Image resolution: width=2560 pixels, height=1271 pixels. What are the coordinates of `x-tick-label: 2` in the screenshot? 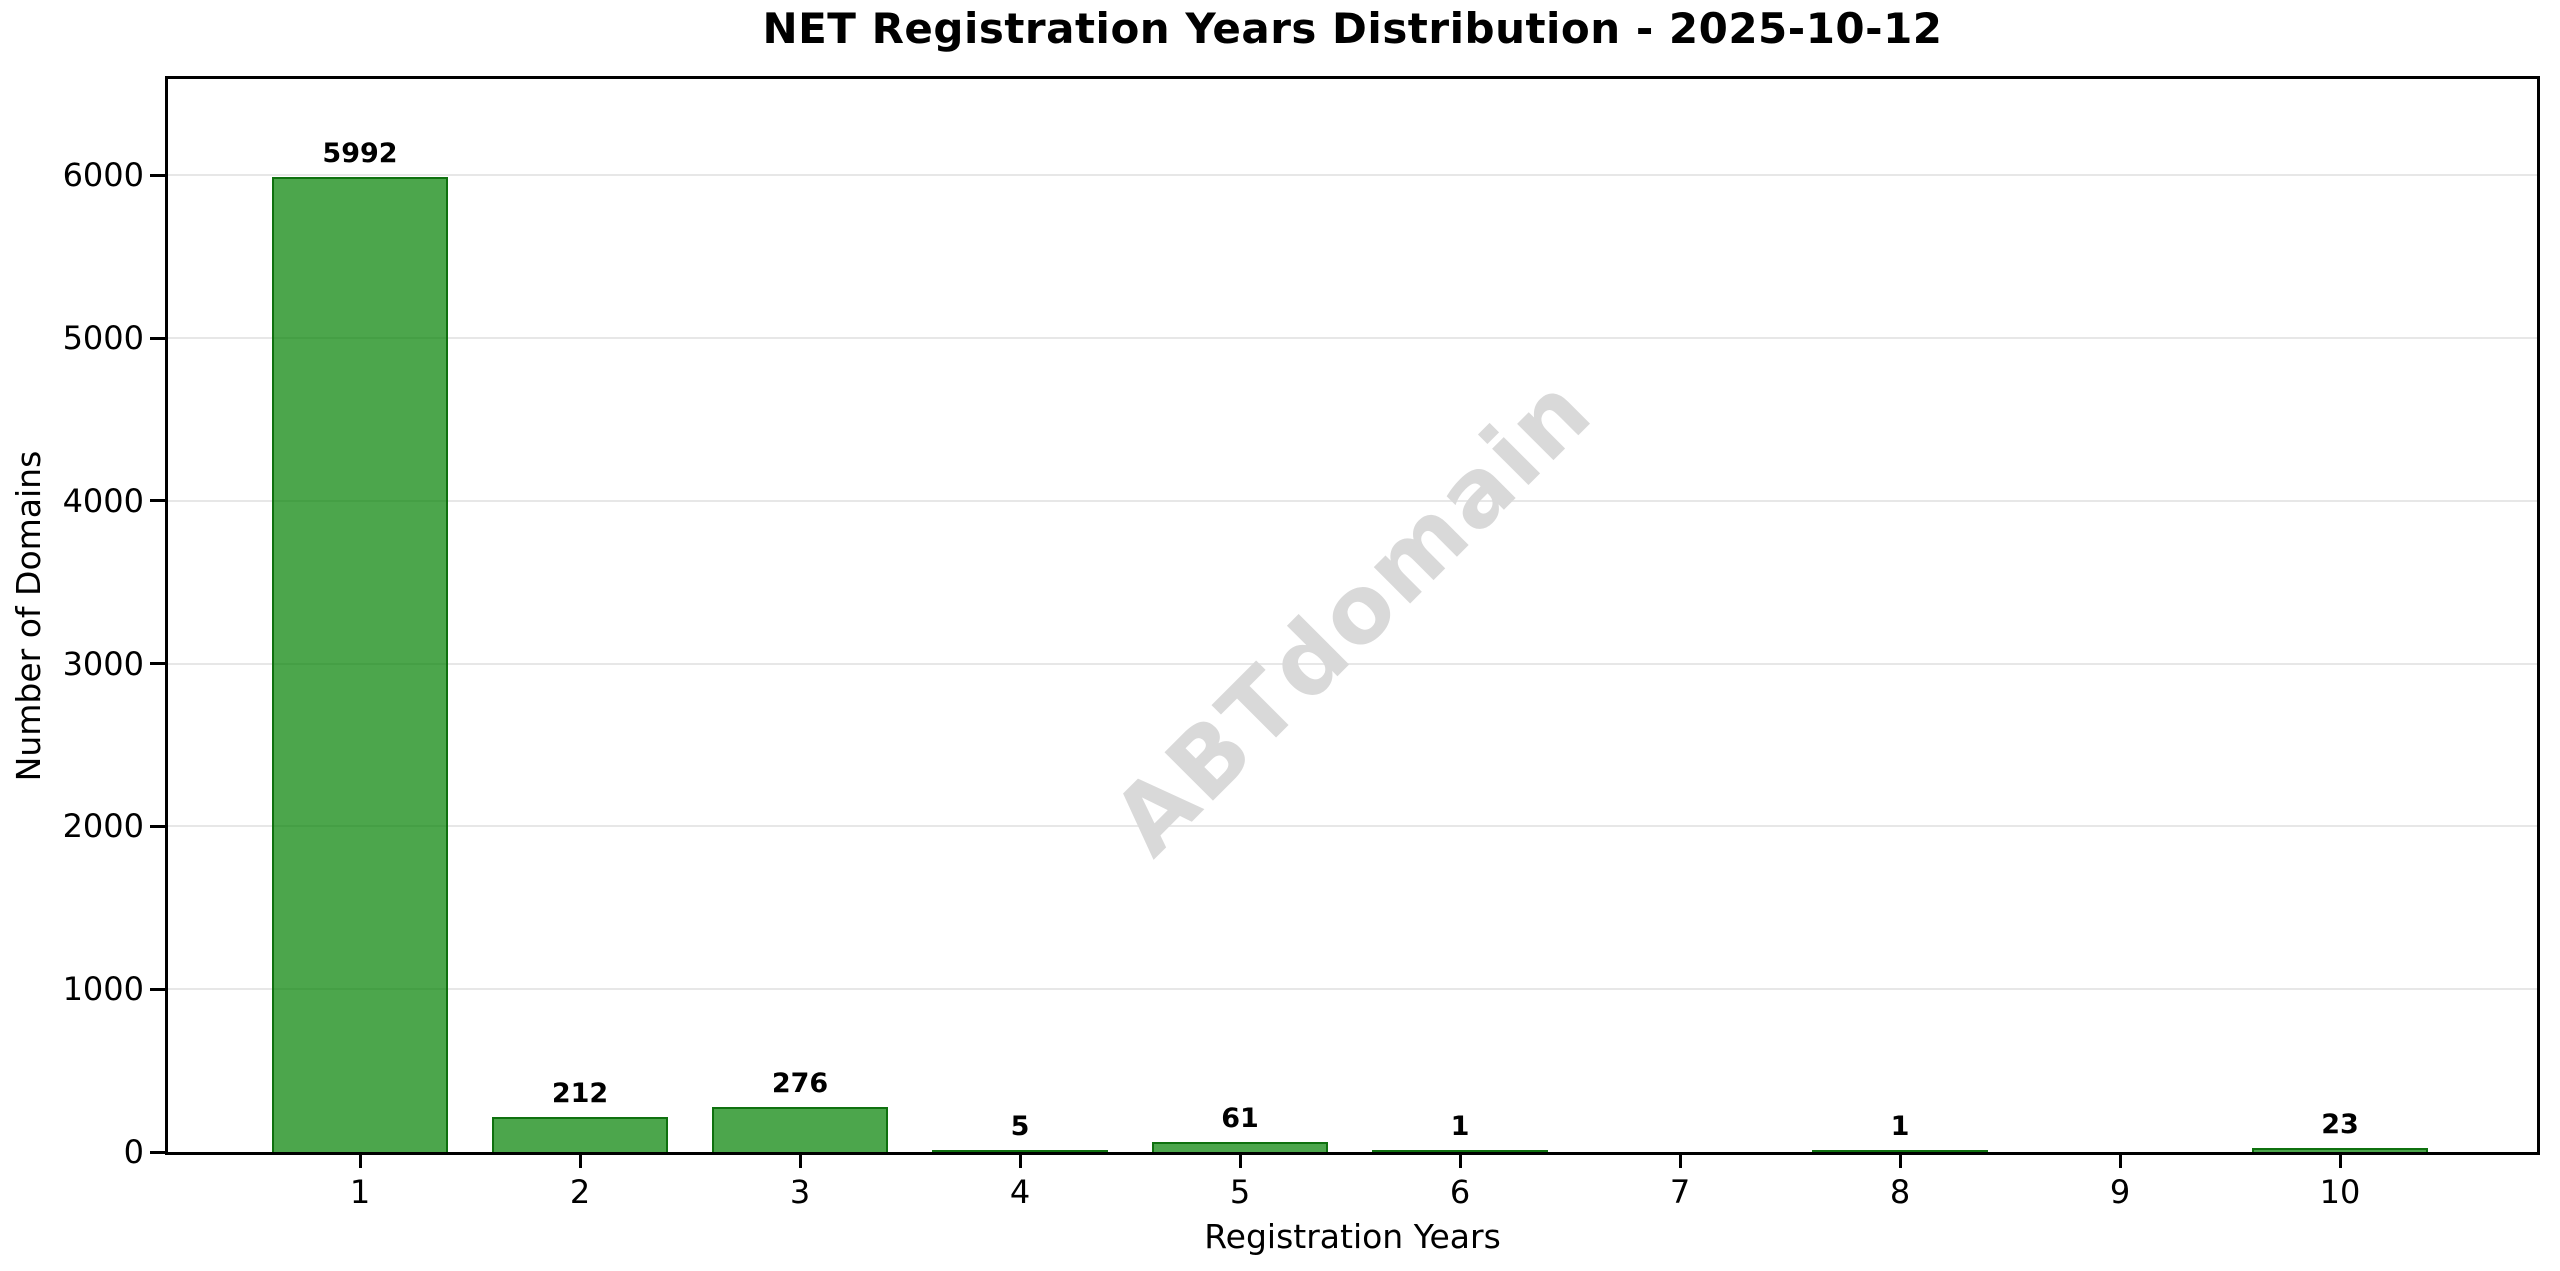 It's located at (580, 1192).